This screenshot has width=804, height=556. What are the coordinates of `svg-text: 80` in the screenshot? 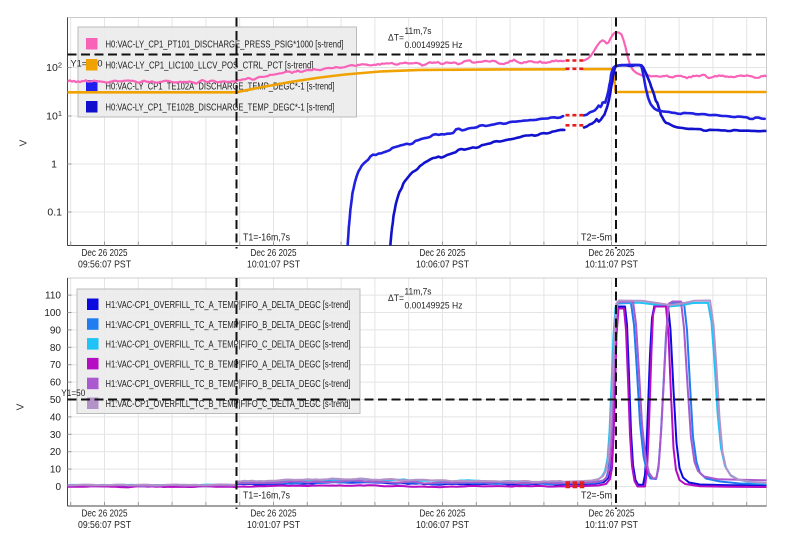 It's located at (56, 348).